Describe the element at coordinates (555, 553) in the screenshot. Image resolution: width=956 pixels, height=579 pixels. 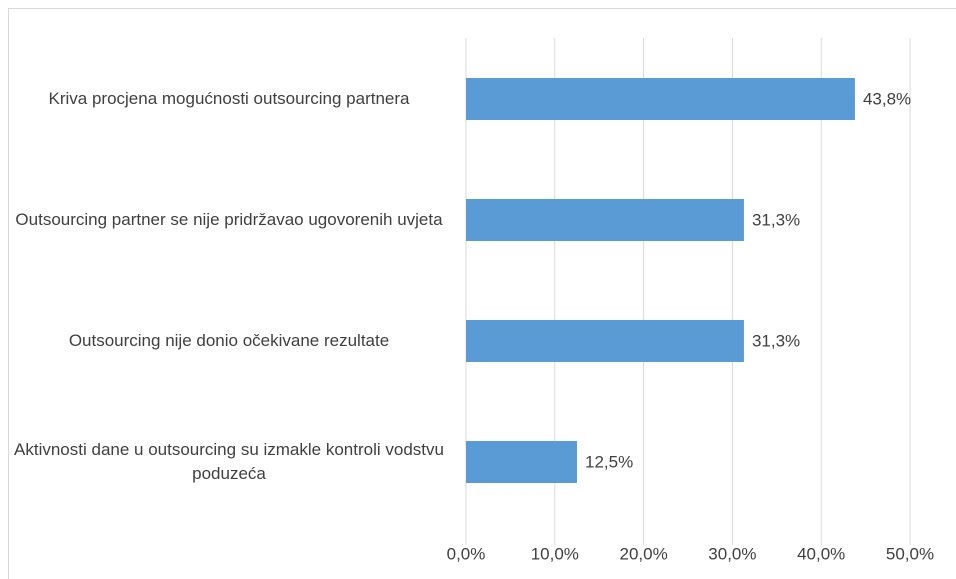
I see `x-tick-label: 10,0%` at that location.